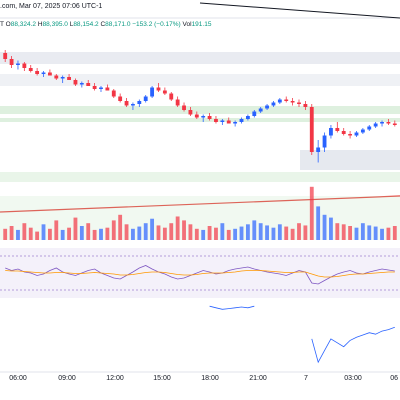 This screenshot has height=400, width=400. Describe the element at coordinates (299, 10) in the screenshot. I see `top-trendline` at that location.